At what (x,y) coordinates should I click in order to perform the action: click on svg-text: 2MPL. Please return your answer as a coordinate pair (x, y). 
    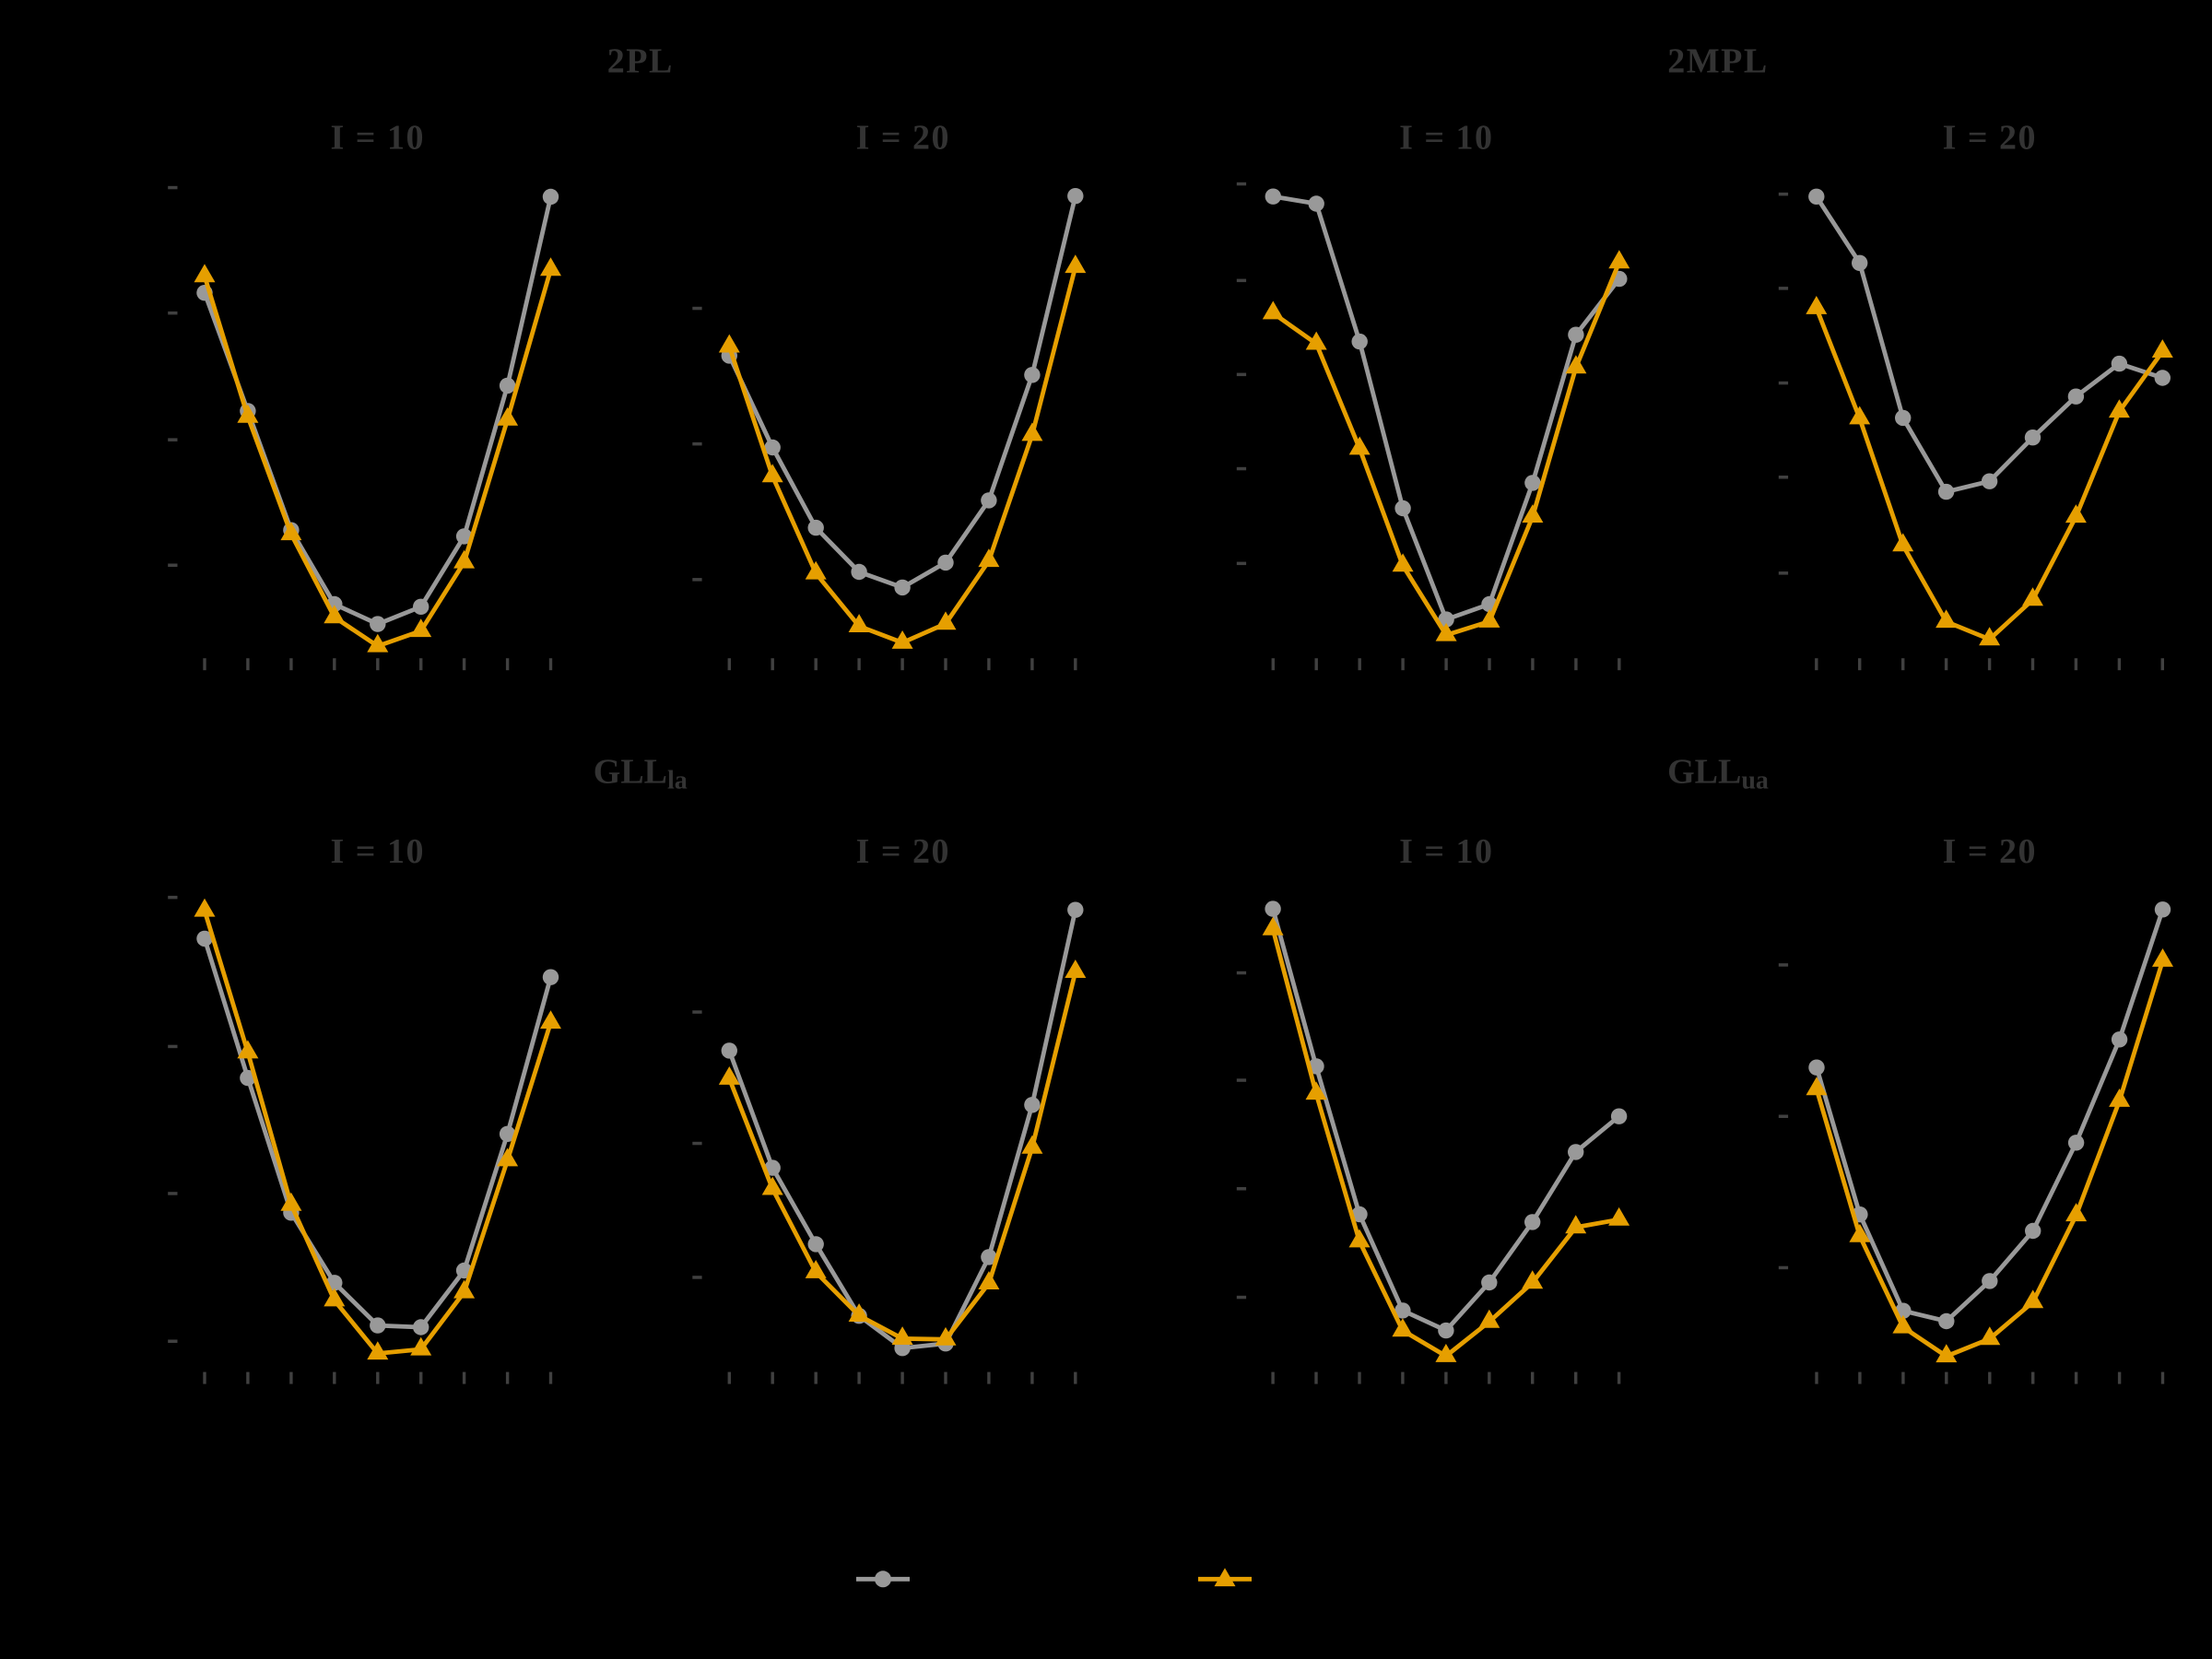
    Looking at the image, I should click on (1717, 60).